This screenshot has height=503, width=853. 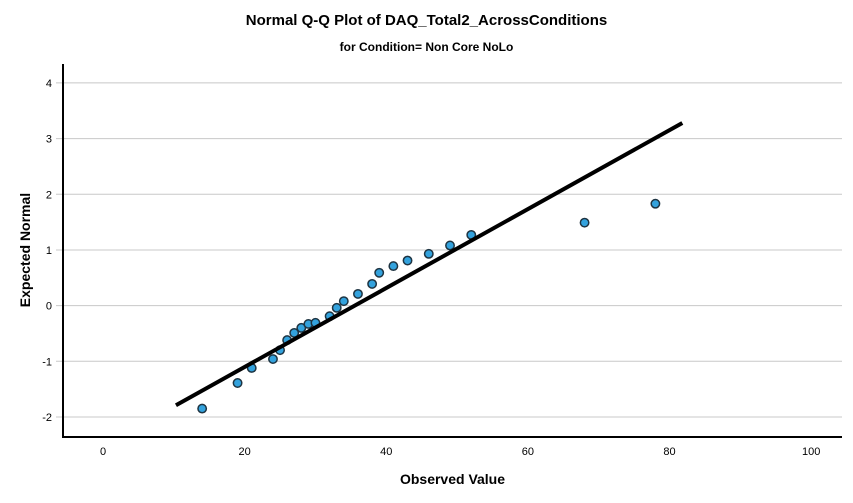 I want to click on x-axis-label: Observed Value, so click(x=452, y=479).